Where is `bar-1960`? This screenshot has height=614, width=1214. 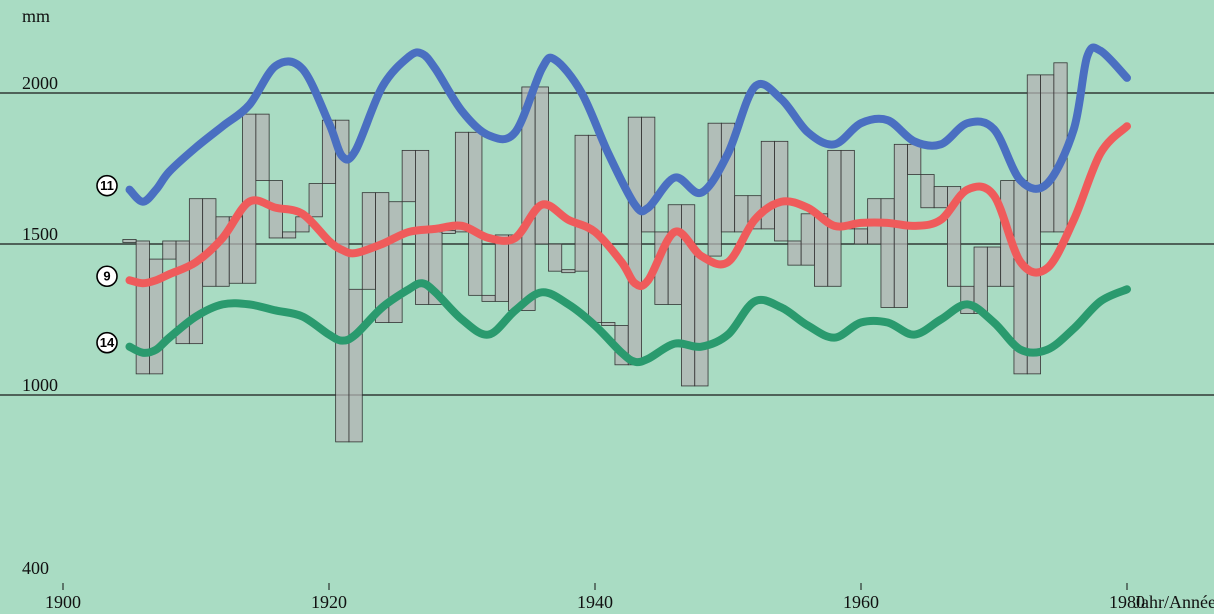
bar-1960 is located at coordinates (861, 236).